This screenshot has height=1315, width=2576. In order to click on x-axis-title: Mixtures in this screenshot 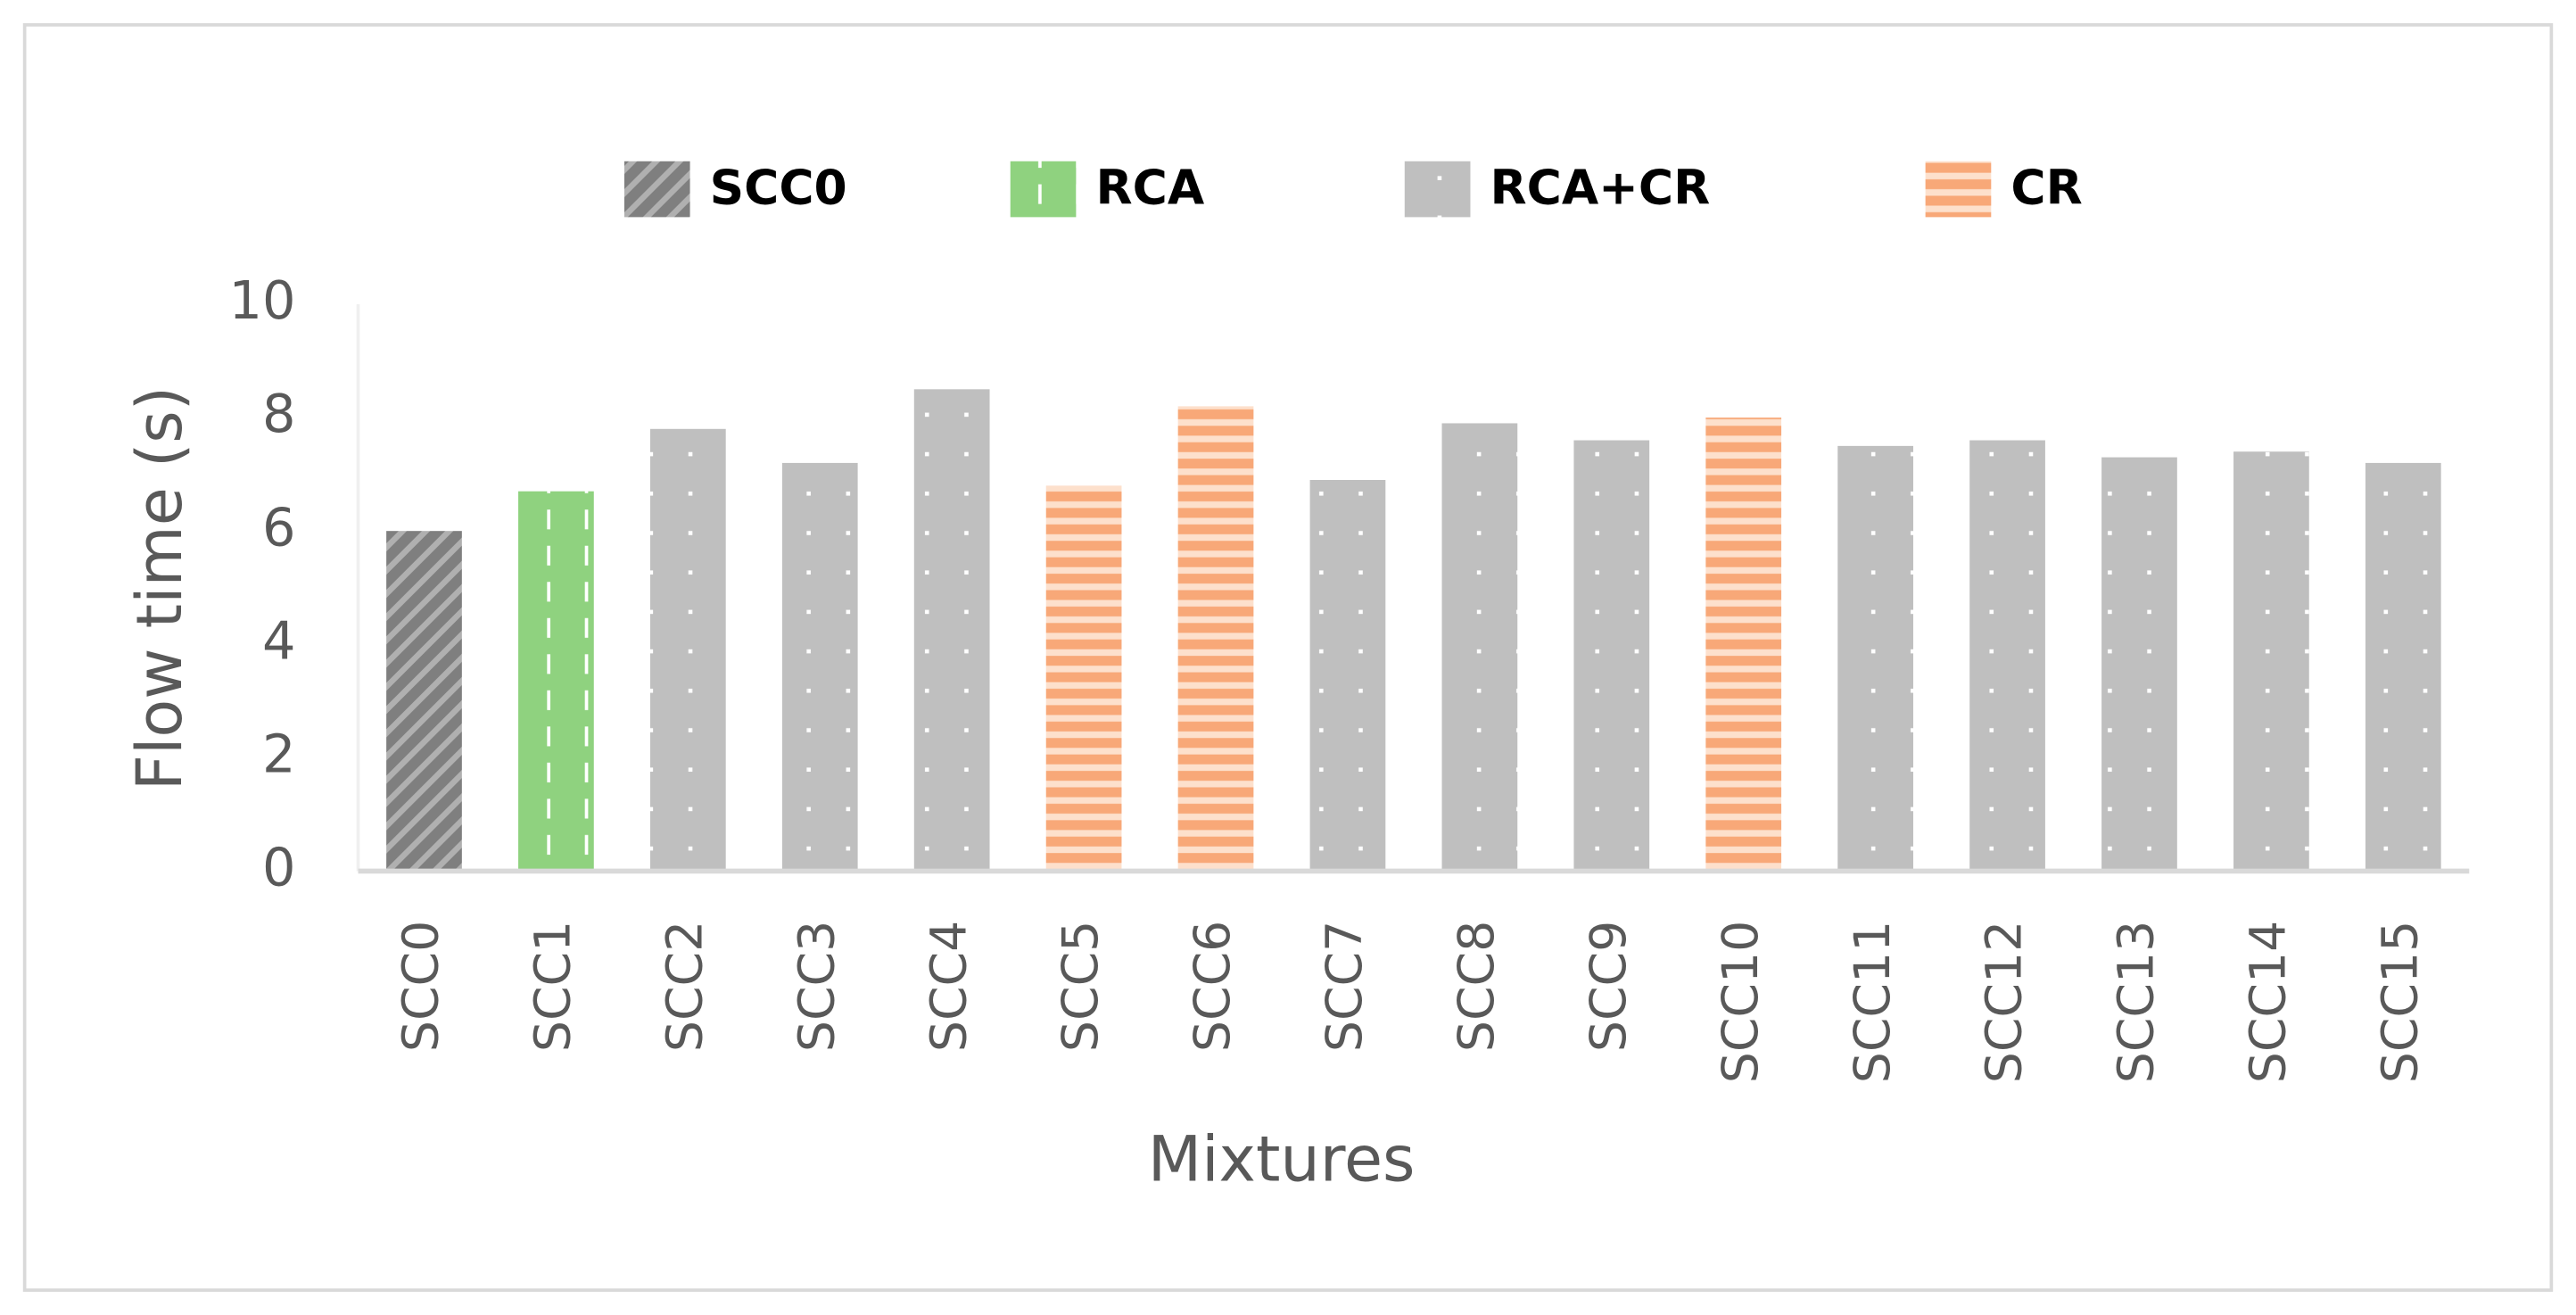, I will do `click(1282, 1158)`.